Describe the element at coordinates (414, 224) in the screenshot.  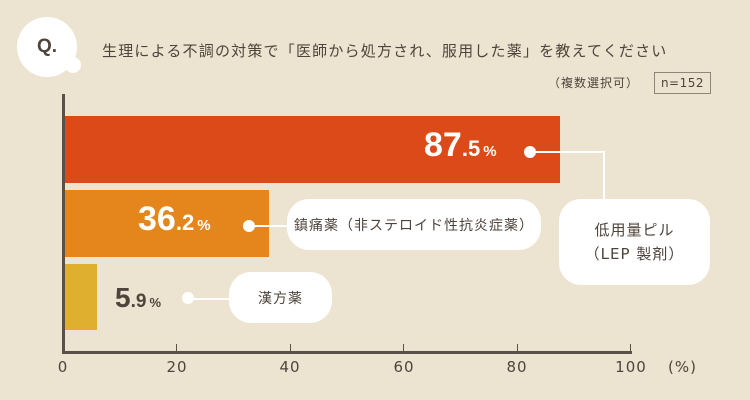
I see `callout-painkiller: 鎮痛薬（非ステロイド性抗炎症薬）` at that location.